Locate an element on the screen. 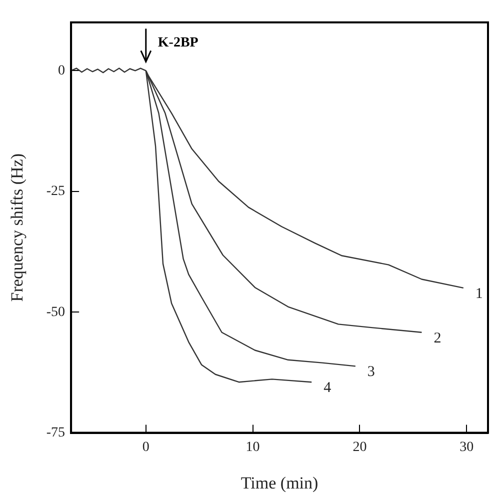  y-tick-label: -50 is located at coordinates (56, 312).